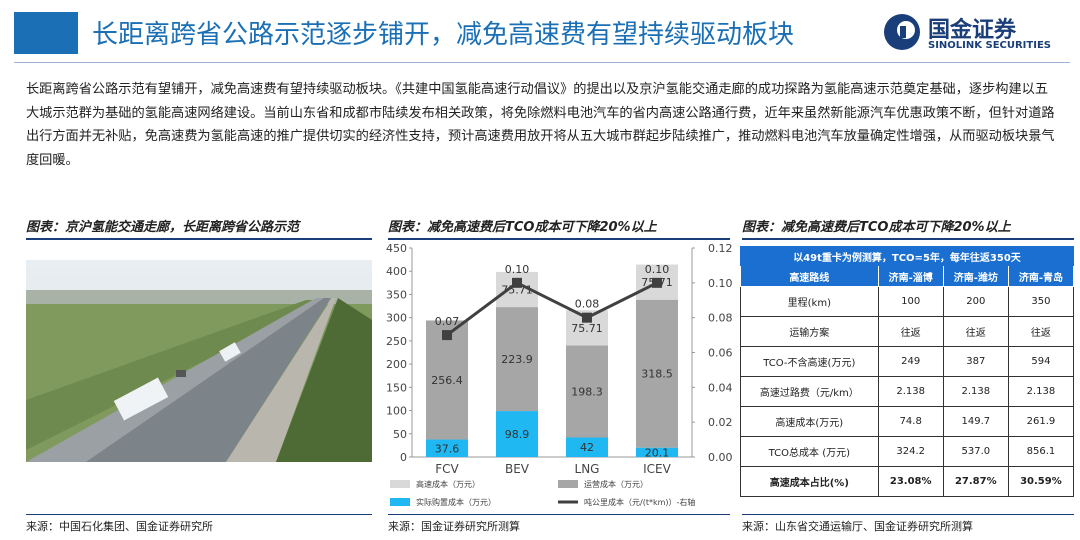  Describe the element at coordinates (46, 33) in the screenshot. I see `title-block` at that location.